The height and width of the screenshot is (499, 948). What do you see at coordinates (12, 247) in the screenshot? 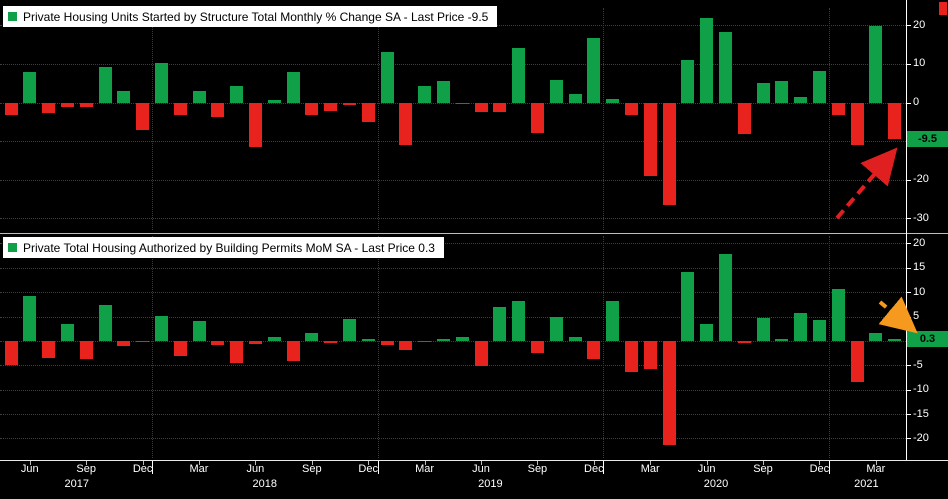
I see `permits-legend-square-icon` at bounding box center [12, 247].